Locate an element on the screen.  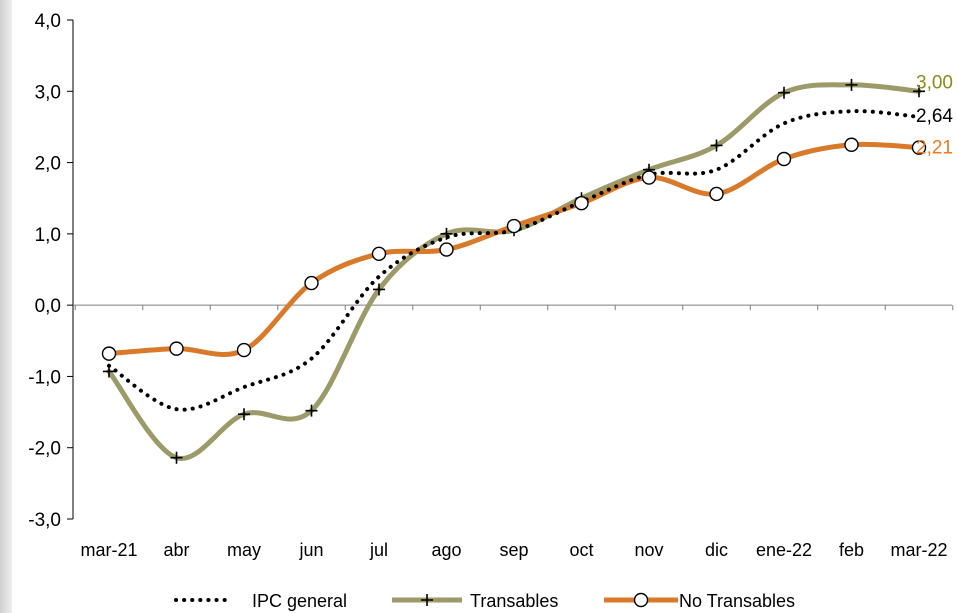
x-tick-label: mar-21 is located at coordinates (108, 550).